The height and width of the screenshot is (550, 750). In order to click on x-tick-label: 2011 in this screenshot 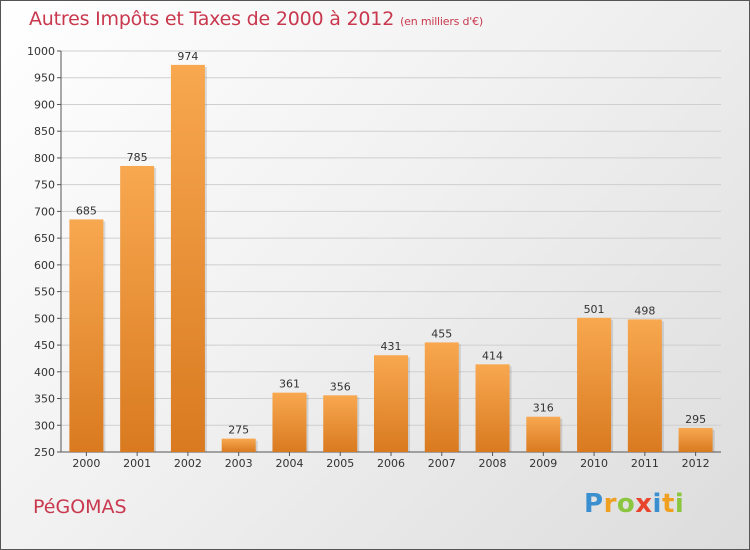, I will do `click(645, 463)`.